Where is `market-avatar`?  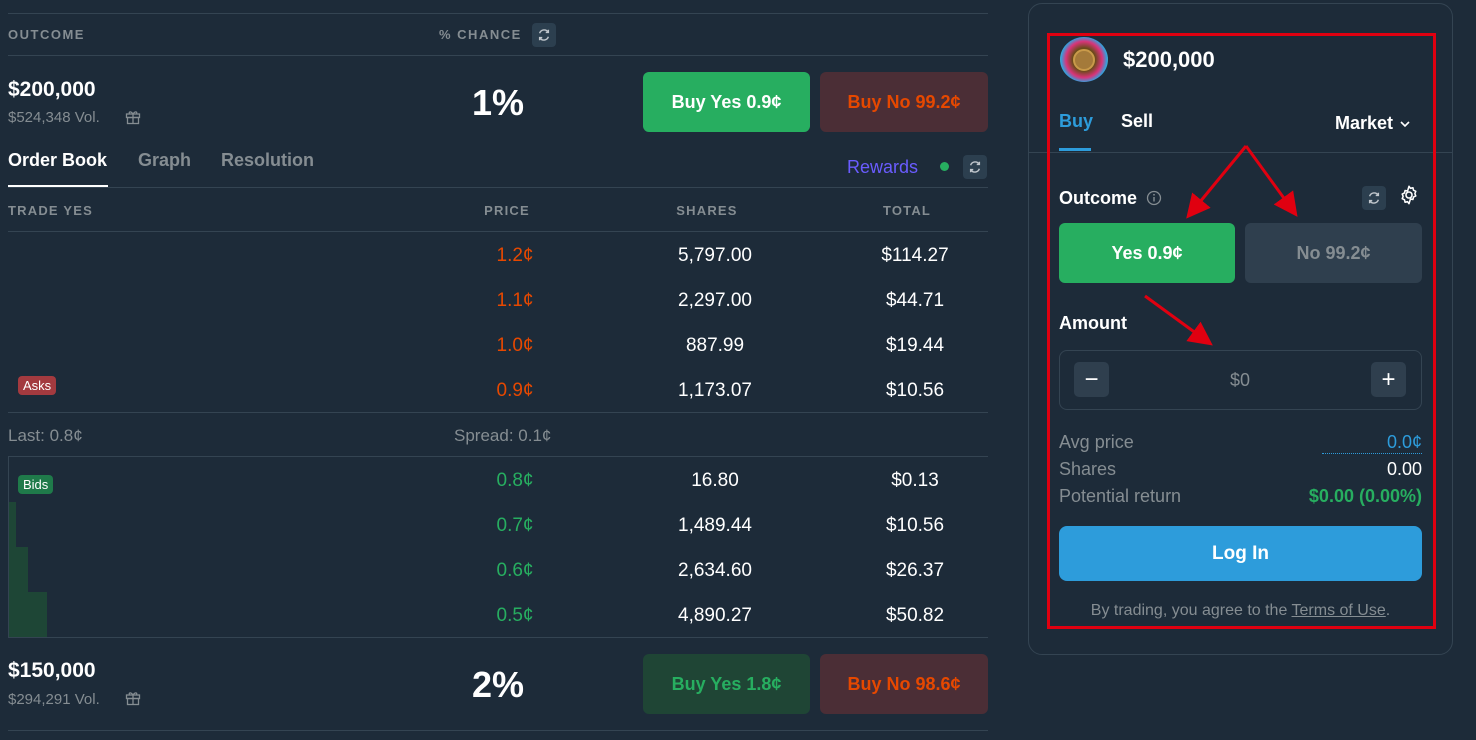 market-avatar is located at coordinates (1084, 59).